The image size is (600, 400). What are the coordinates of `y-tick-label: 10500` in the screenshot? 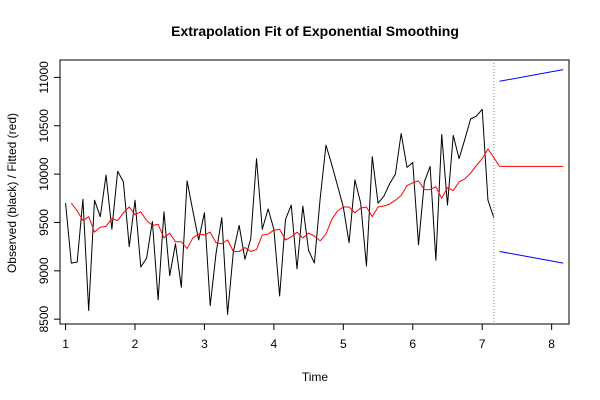 It's located at (44, 126).